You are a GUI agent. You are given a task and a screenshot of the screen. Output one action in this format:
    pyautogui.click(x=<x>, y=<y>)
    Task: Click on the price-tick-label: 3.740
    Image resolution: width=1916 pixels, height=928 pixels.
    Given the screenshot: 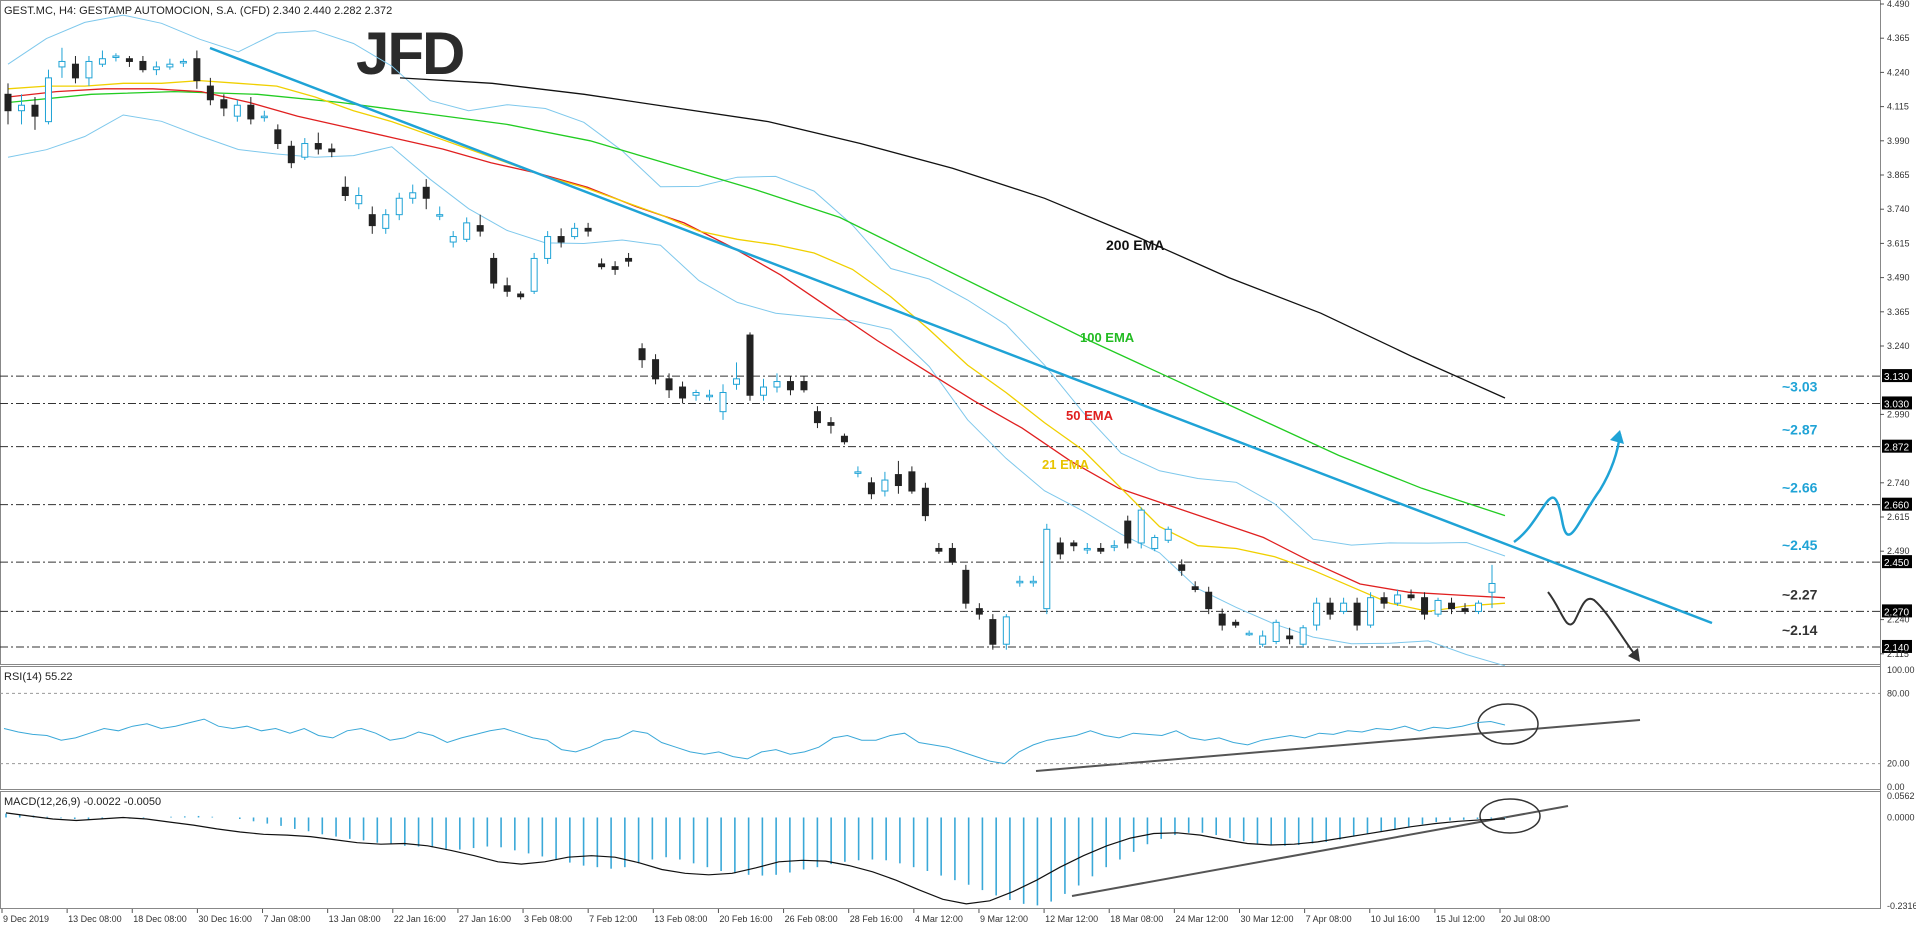 What is the action you would take?
    pyautogui.click(x=1898, y=209)
    